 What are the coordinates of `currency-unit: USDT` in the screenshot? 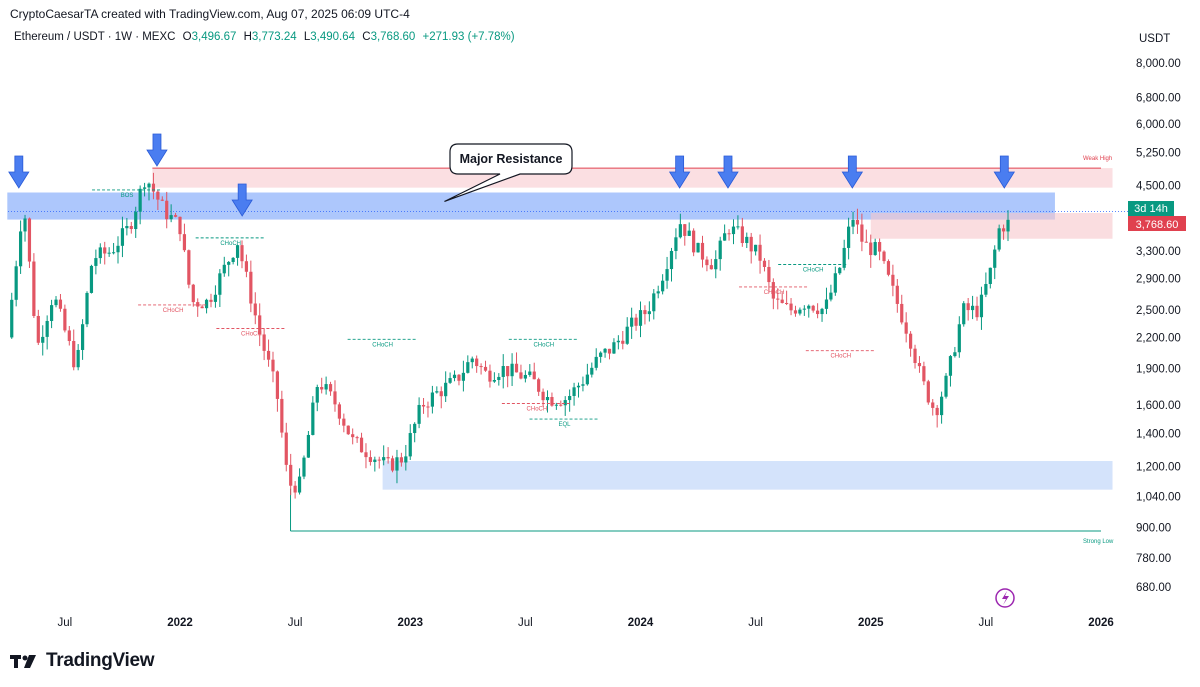 It's located at (1155, 39).